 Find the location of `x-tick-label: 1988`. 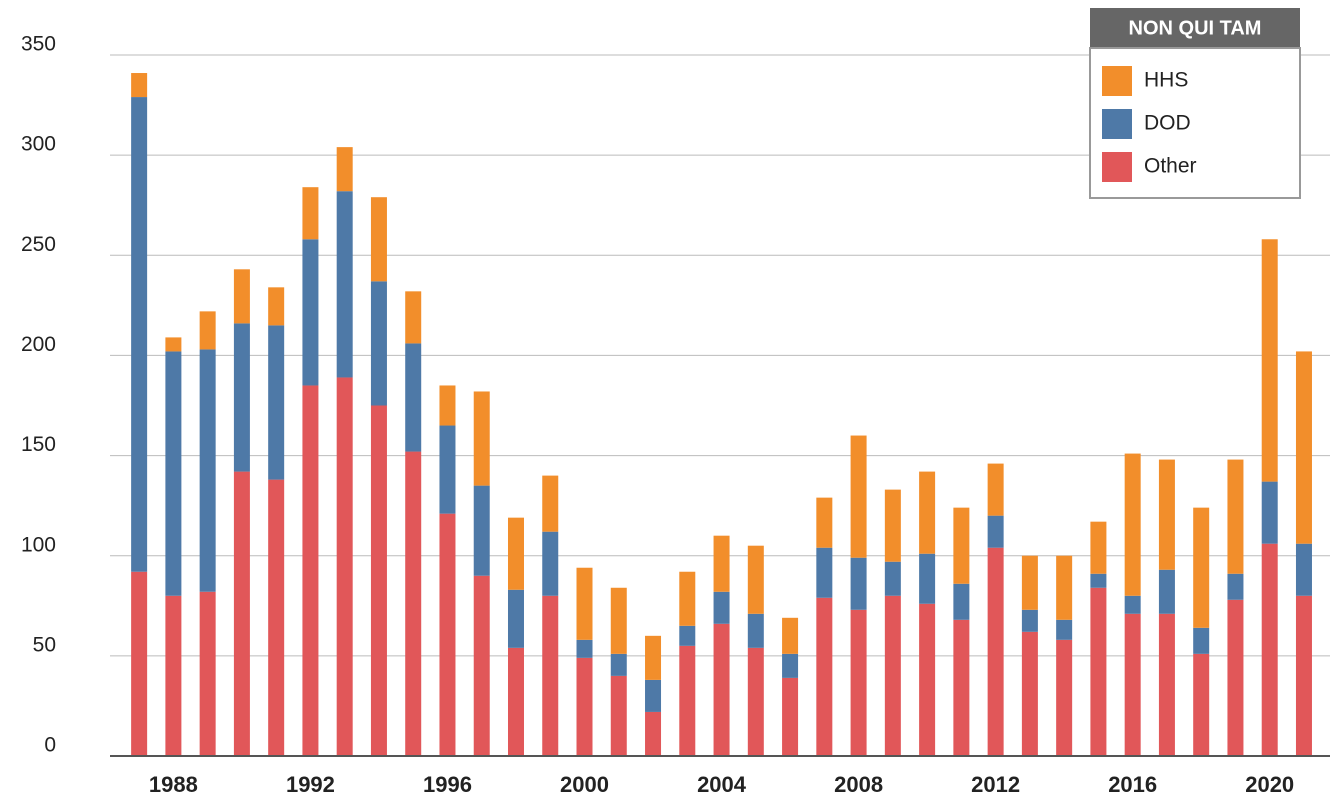

x-tick-label: 1988 is located at coordinates (173, 784).